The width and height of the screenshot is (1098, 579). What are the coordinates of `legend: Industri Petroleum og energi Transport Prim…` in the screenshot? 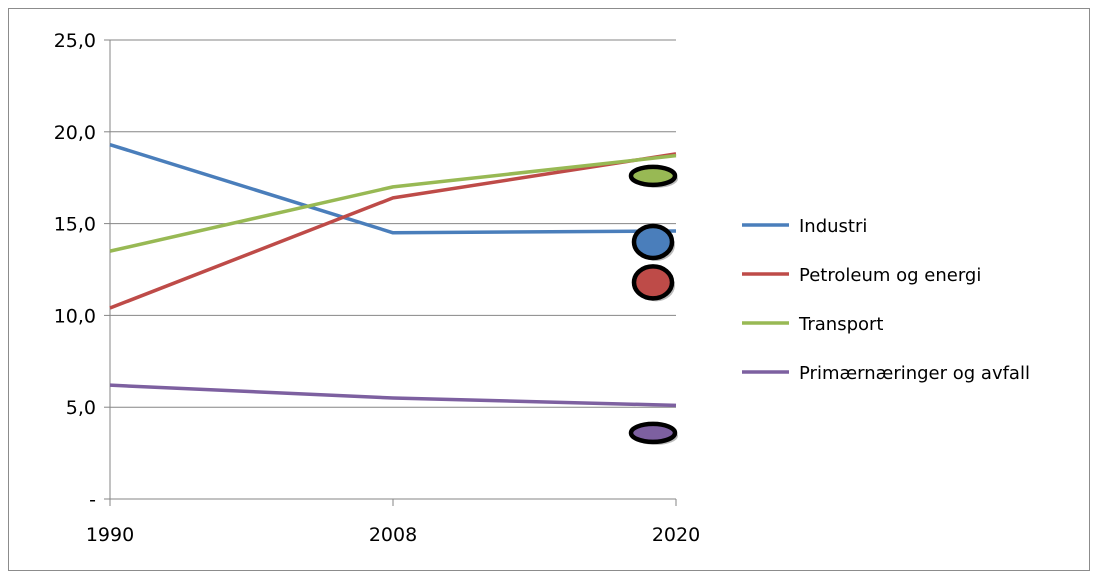 It's located at (886, 300).